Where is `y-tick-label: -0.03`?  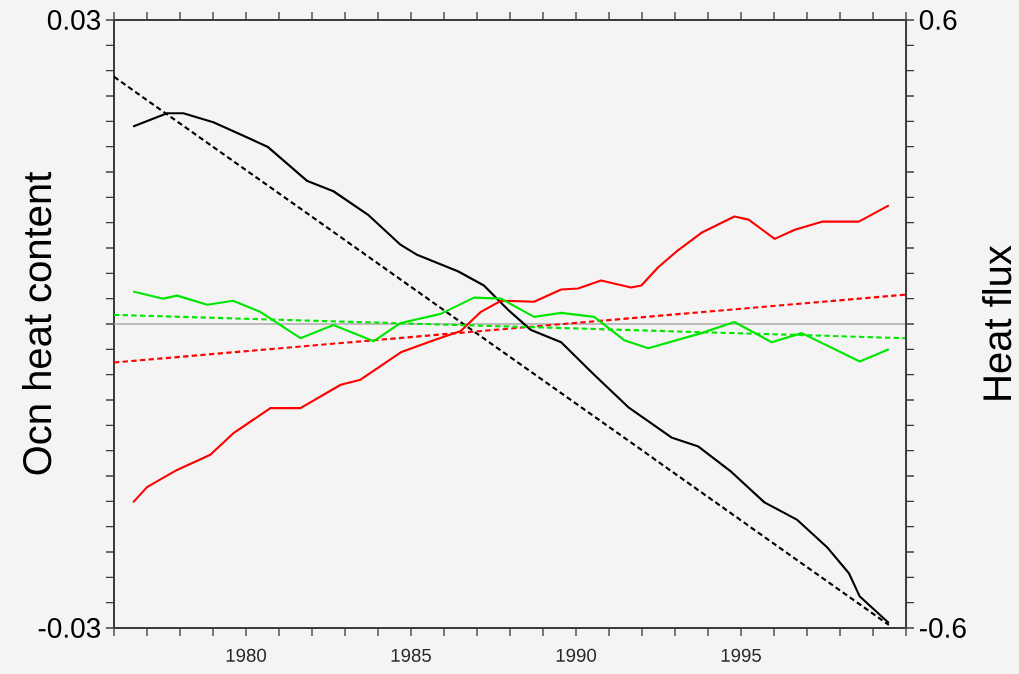
y-tick-label: -0.03 is located at coordinates (69, 628).